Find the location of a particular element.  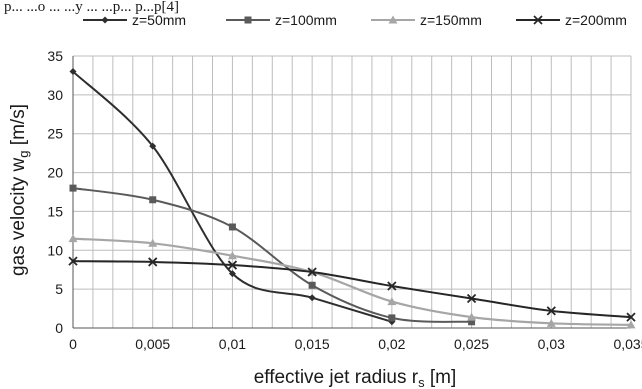

y-axis-title: gas velocity wg [m/s] is located at coordinates (19, 190).